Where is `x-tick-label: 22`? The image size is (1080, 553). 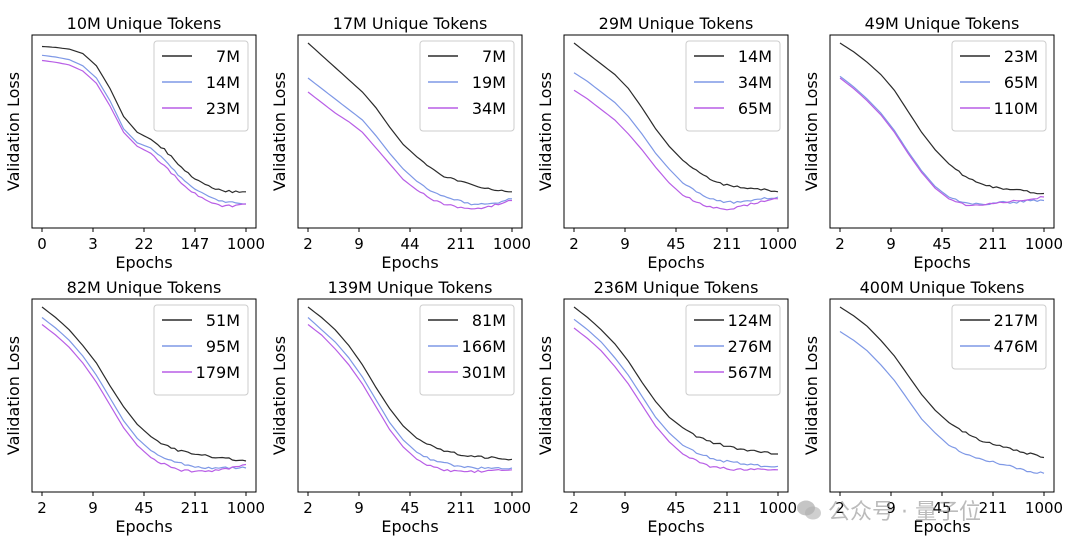 x-tick-label: 22 is located at coordinates (143, 244).